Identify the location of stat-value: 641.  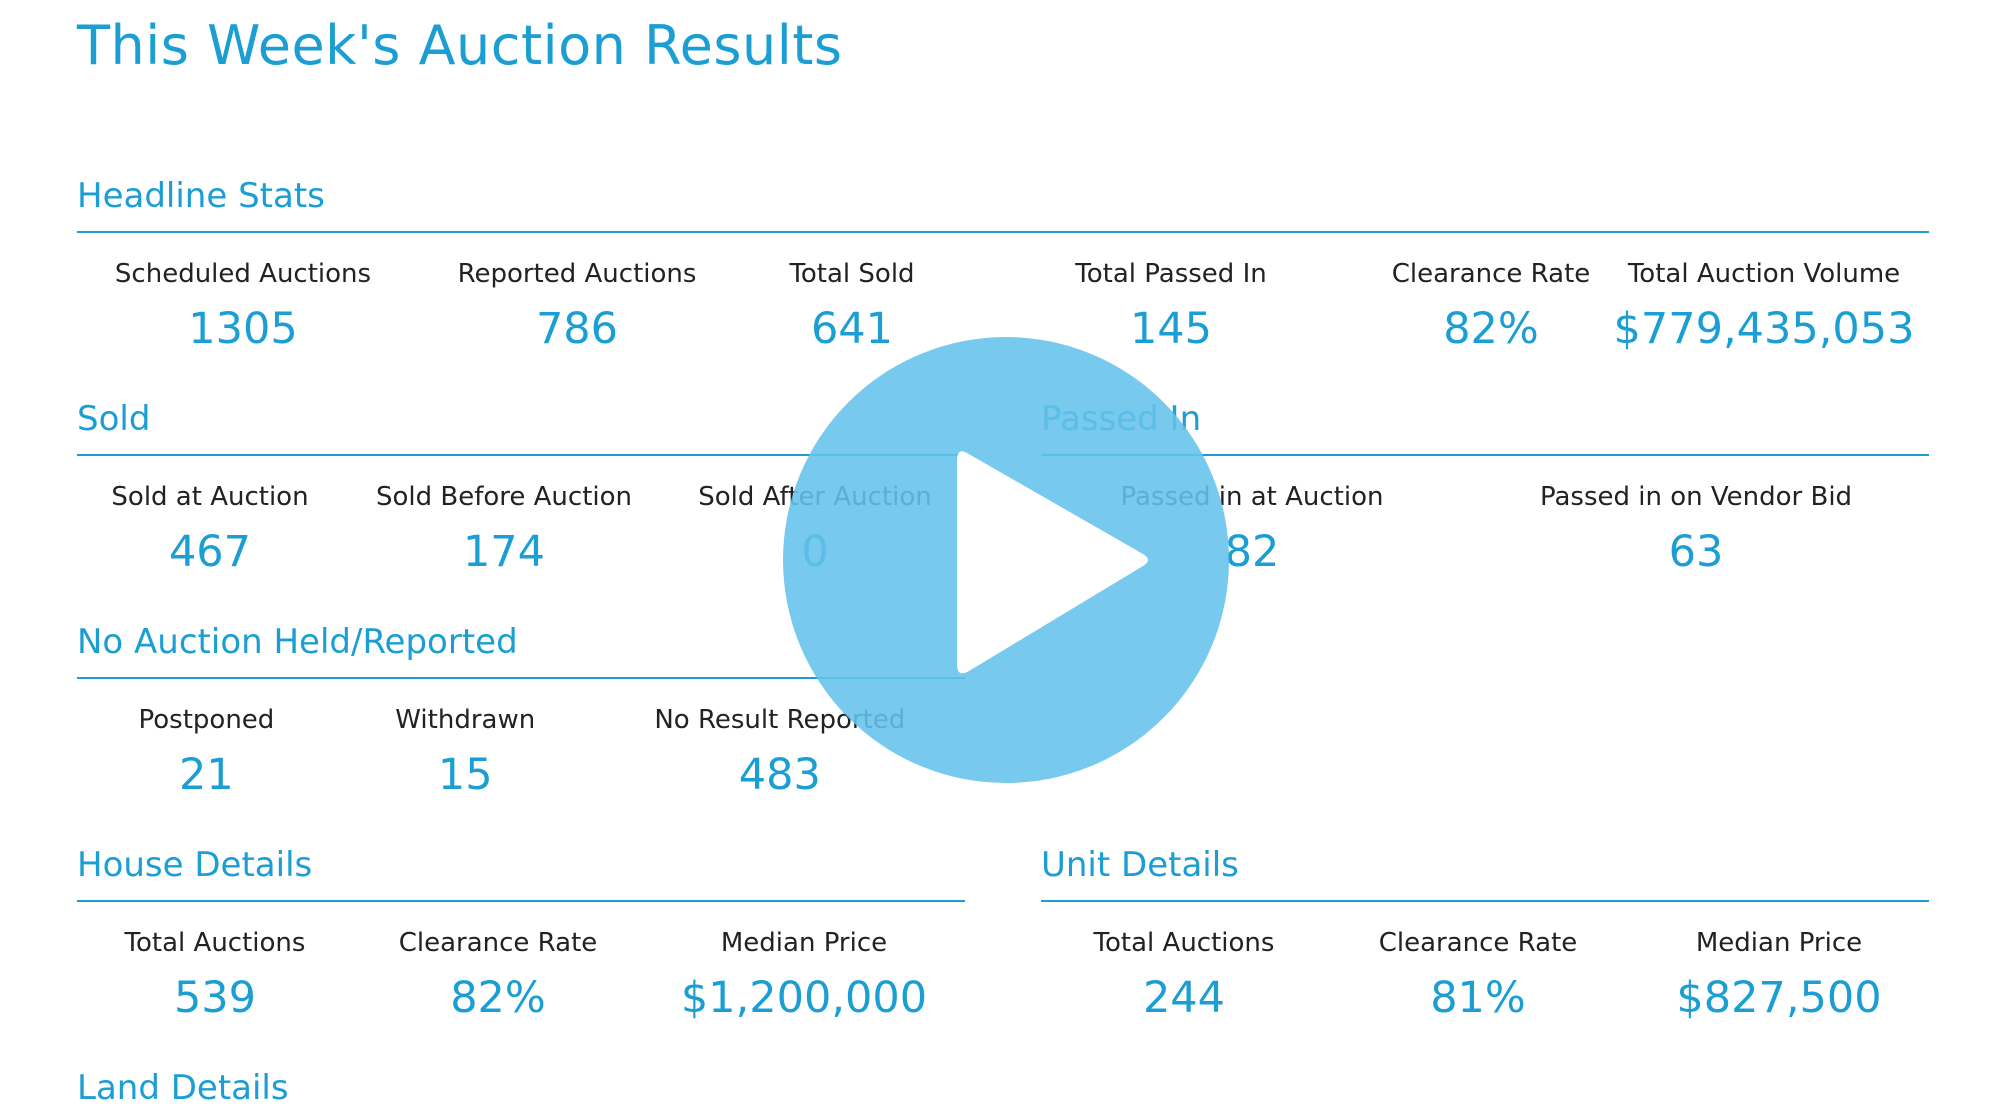
(852, 329).